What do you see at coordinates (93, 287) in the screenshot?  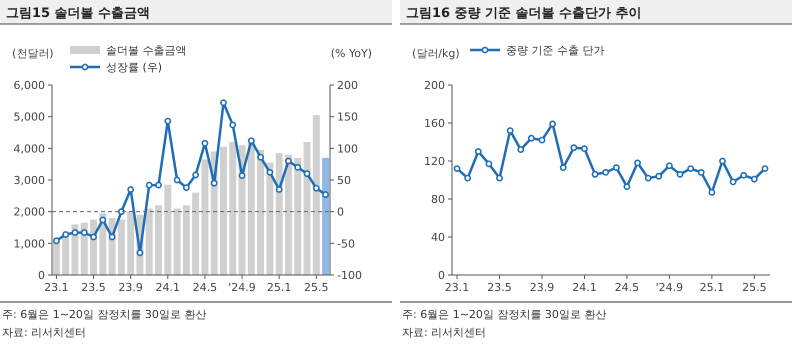 I see `x-tick-label: 23.5` at bounding box center [93, 287].